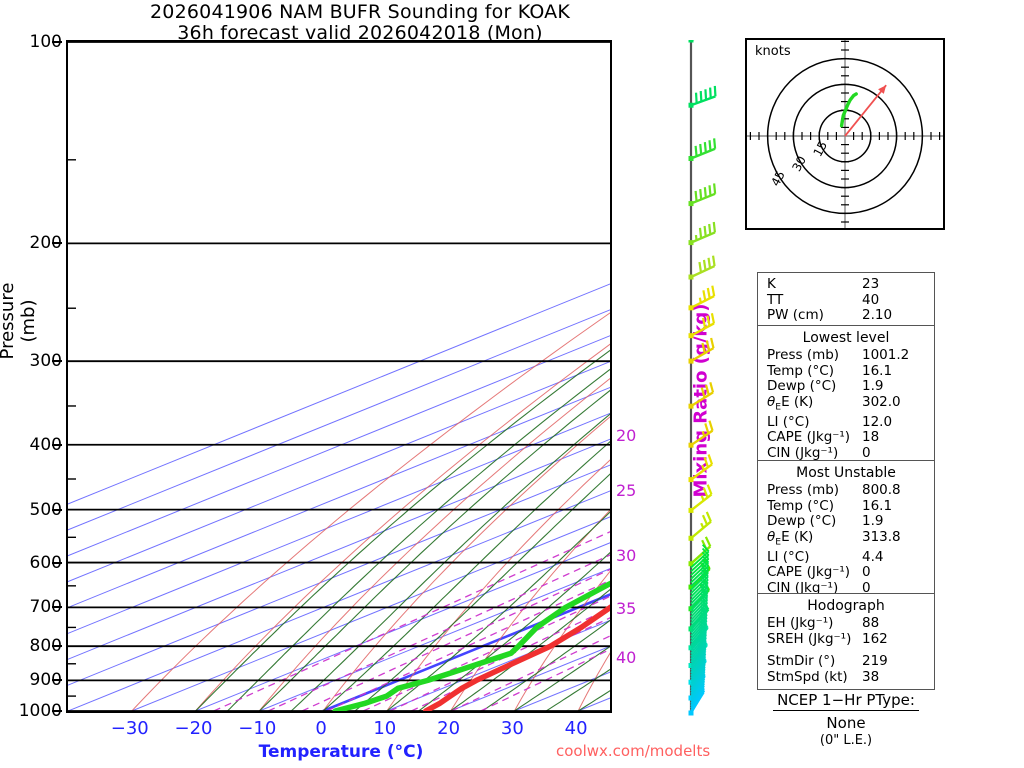 The width and height of the screenshot is (1024, 768). What do you see at coordinates (846, 539) in the screenshot?
I see `stat-row: θEE (K) 313.8` at bounding box center [846, 539].